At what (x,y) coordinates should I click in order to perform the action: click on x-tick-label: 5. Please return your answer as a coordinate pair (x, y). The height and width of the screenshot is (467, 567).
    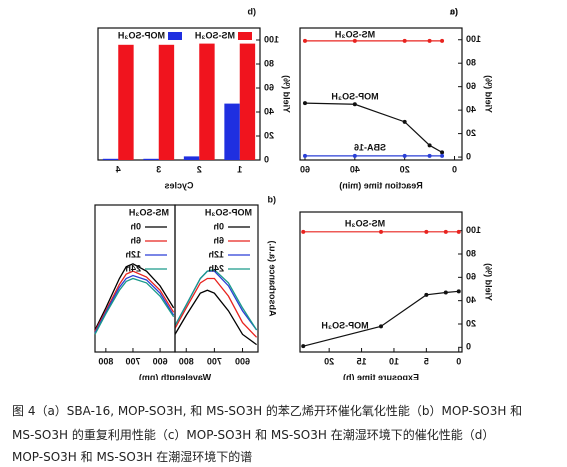
    Looking at the image, I should click on (426, 361).